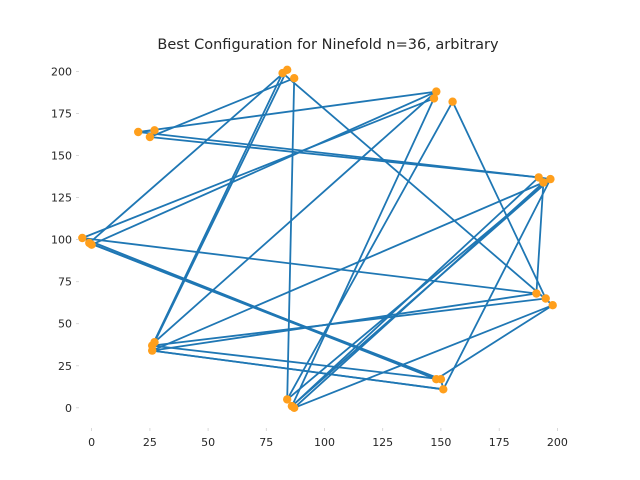 The image size is (640, 480). I want to click on x-tick-label-50: 50, so click(208, 442).